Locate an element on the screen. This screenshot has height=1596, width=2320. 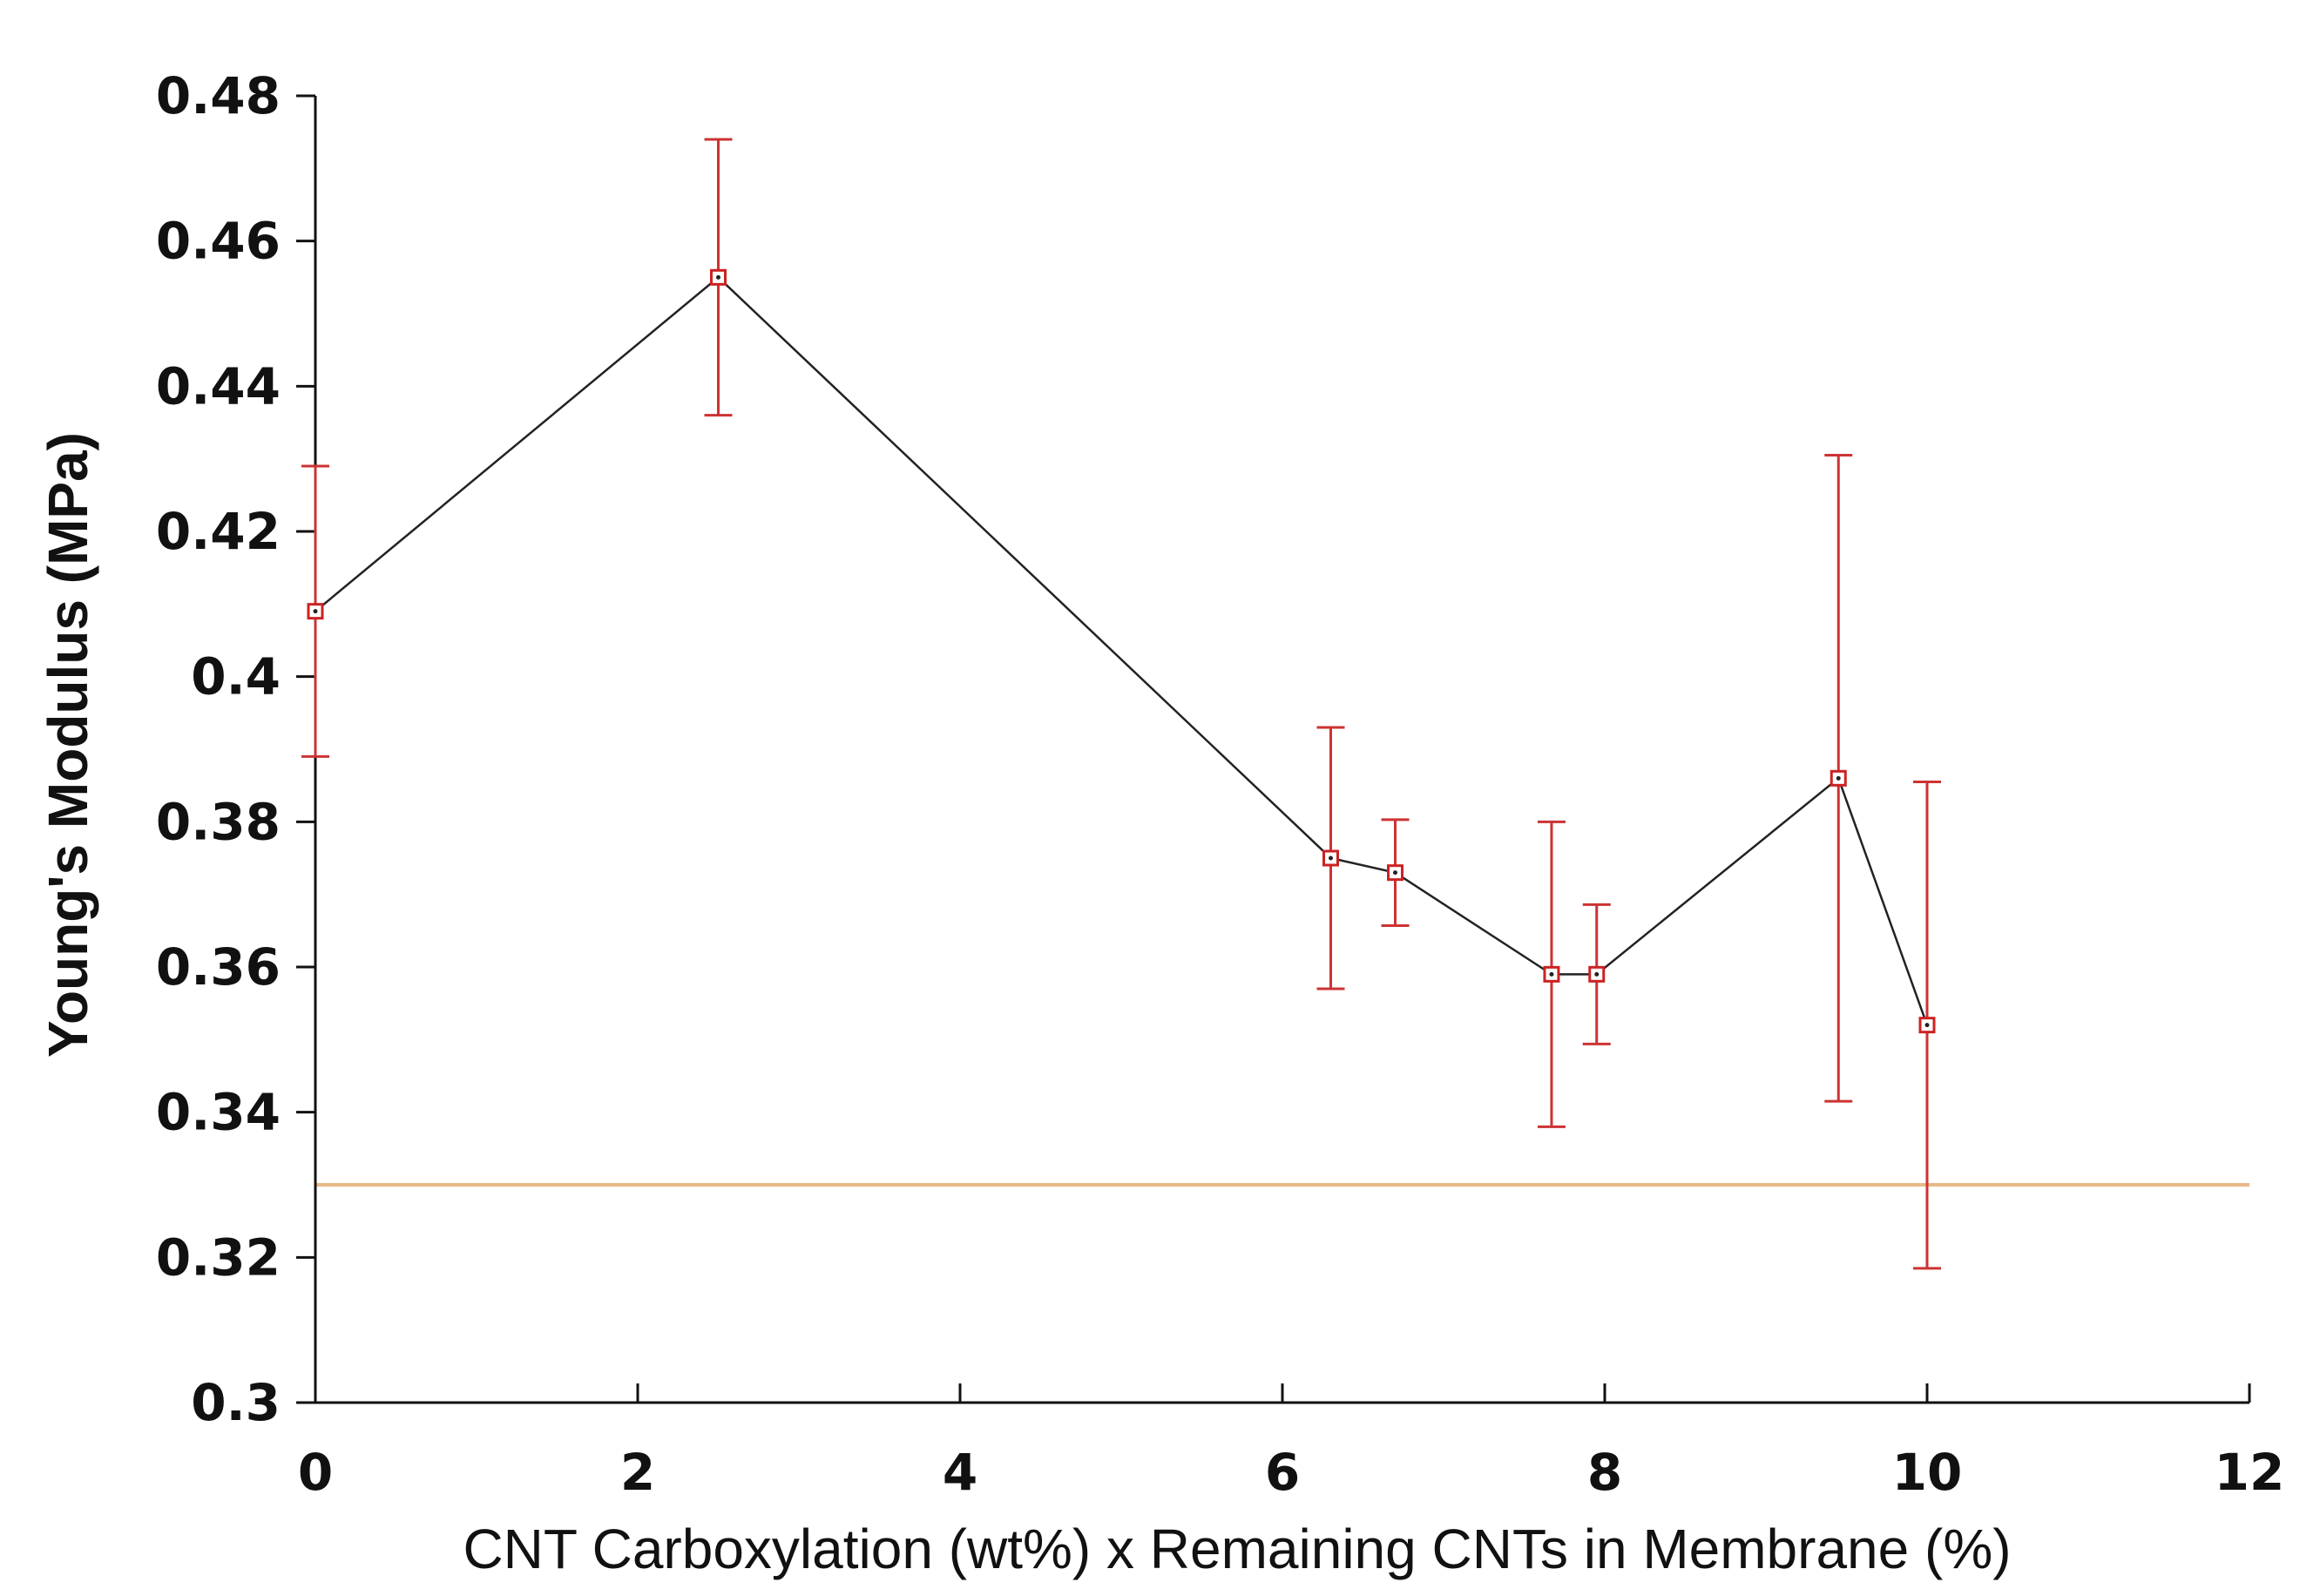
x-tick-label: 0 is located at coordinates (316, 1472).